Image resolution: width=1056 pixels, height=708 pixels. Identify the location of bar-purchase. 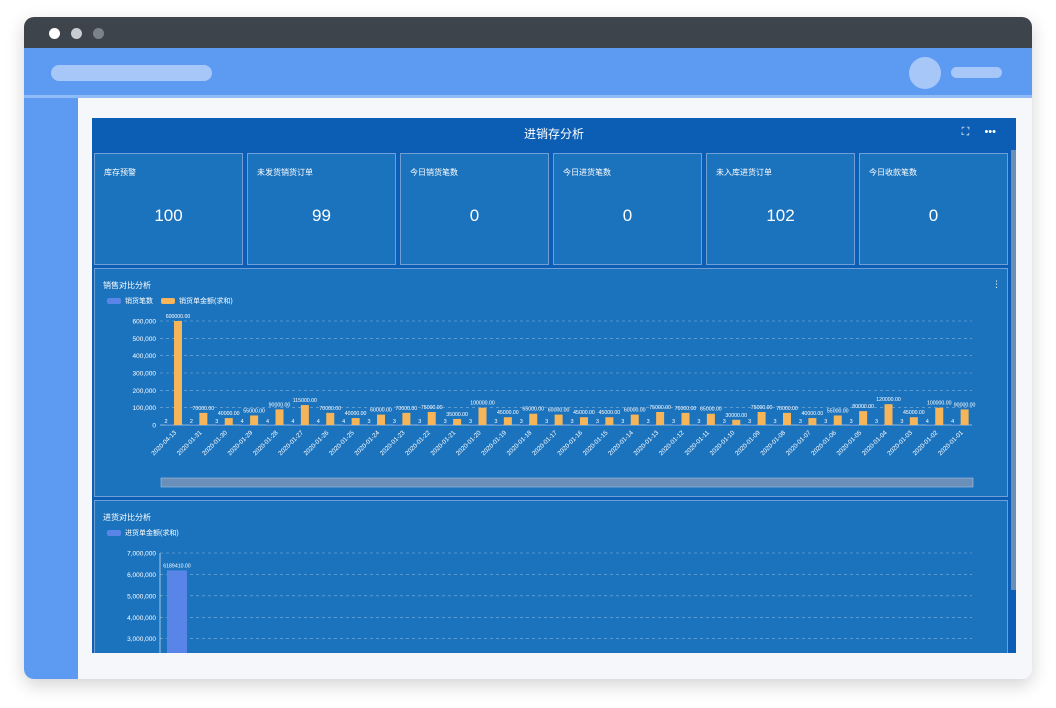
(177, 611).